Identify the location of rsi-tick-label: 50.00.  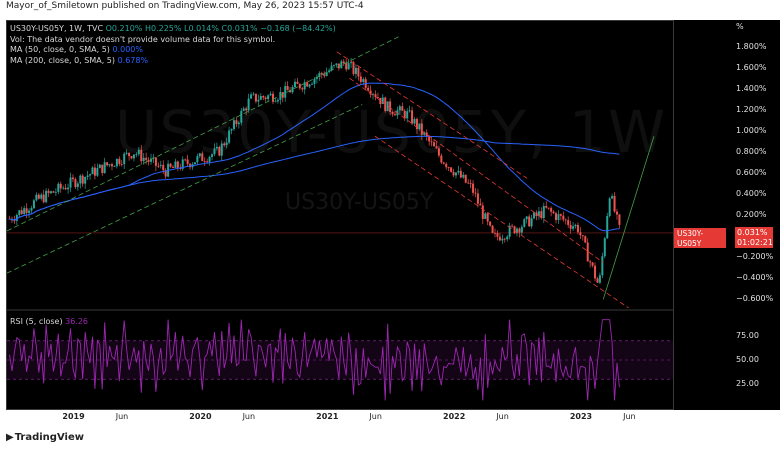
(747, 359).